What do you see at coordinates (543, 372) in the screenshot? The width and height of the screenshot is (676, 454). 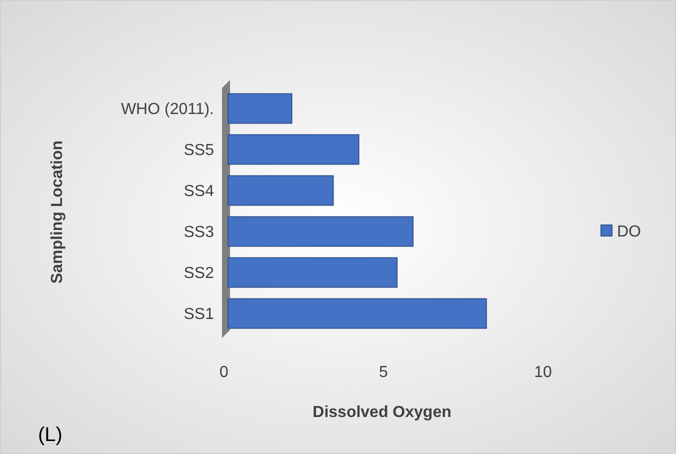 I see `x-tick-label: 10` at bounding box center [543, 372].